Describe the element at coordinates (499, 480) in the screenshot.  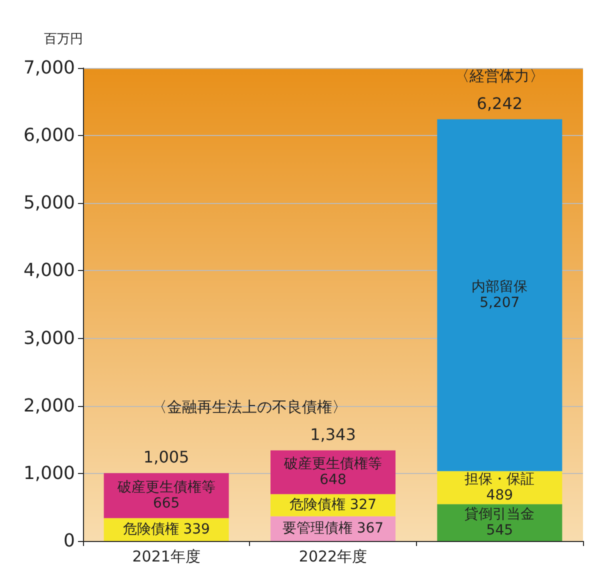
I see `series-label: 担保・保証` at that location.